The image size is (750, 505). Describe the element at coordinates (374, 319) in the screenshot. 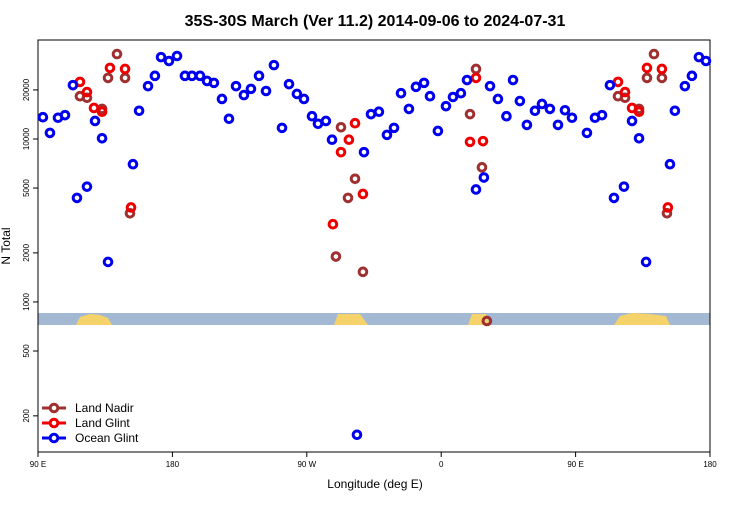

I see `map-strip` at that location.